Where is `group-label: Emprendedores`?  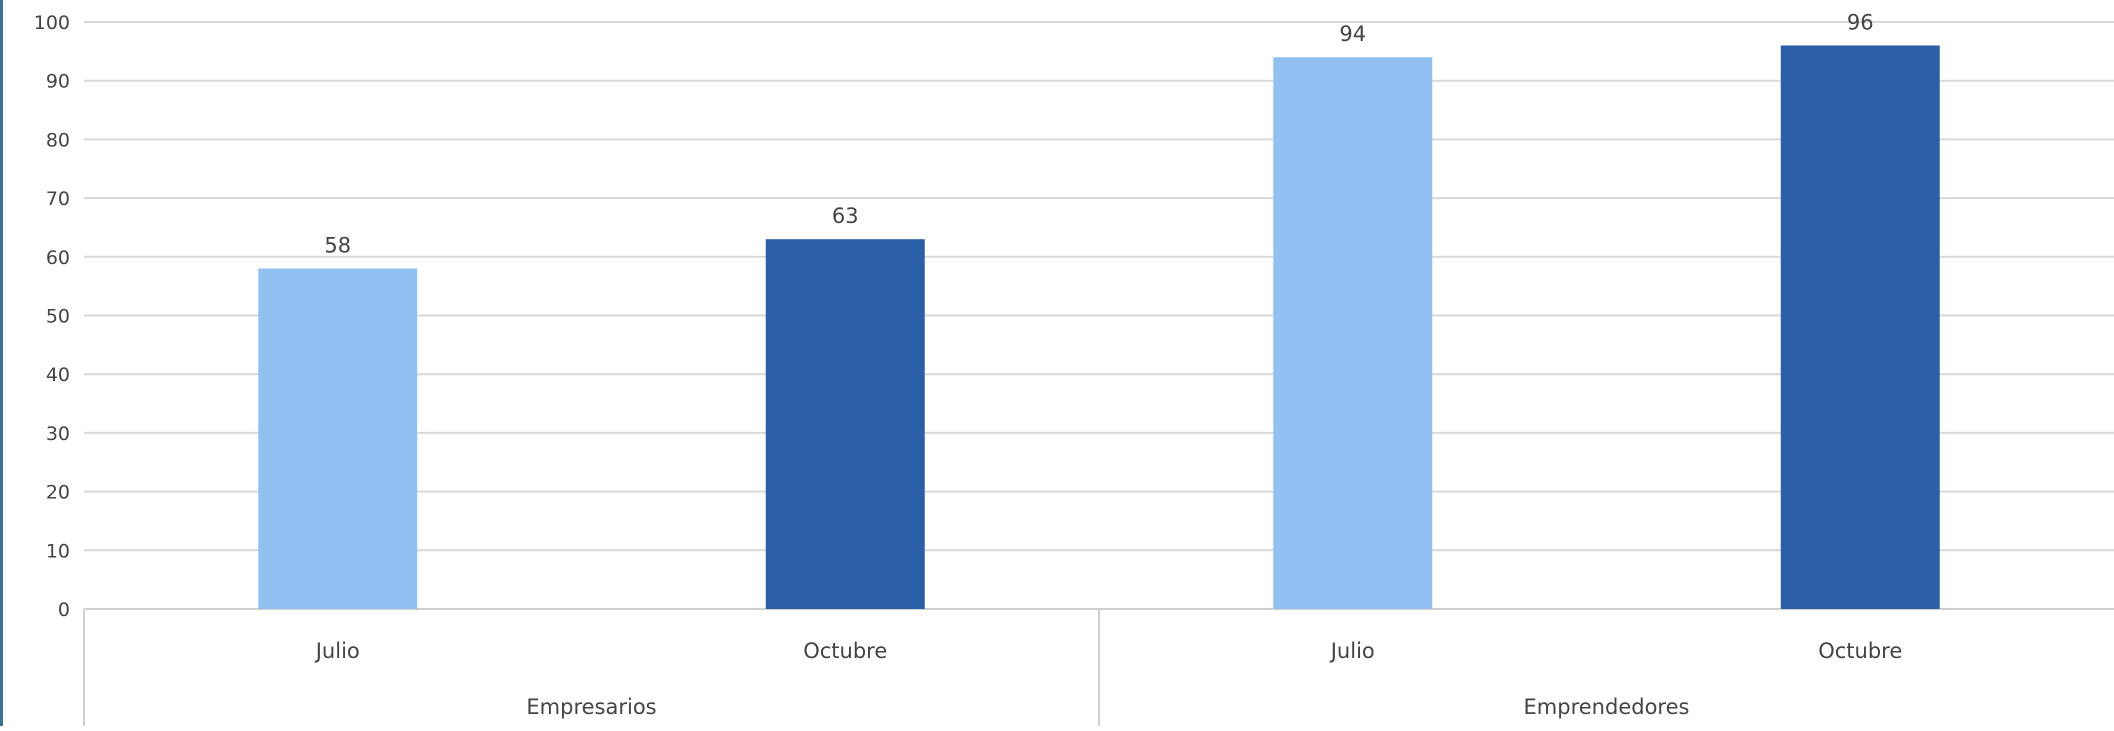
group-label: Emprendedores is located at coordinates (1607, 707).